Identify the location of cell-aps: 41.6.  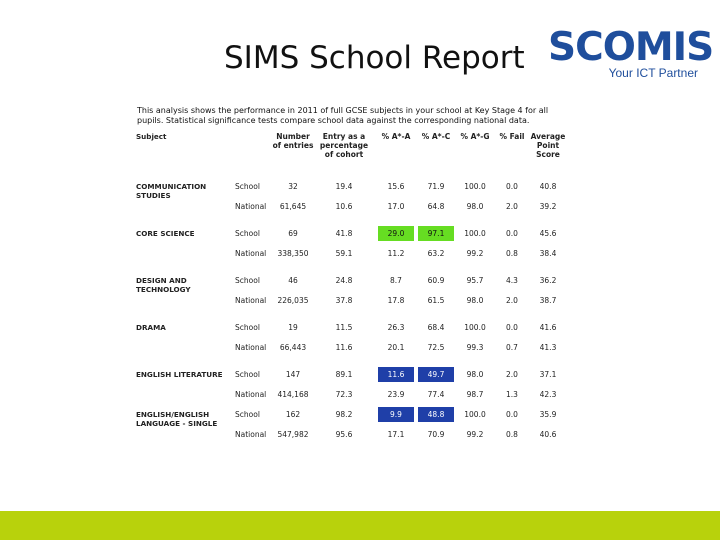
(548, 327).